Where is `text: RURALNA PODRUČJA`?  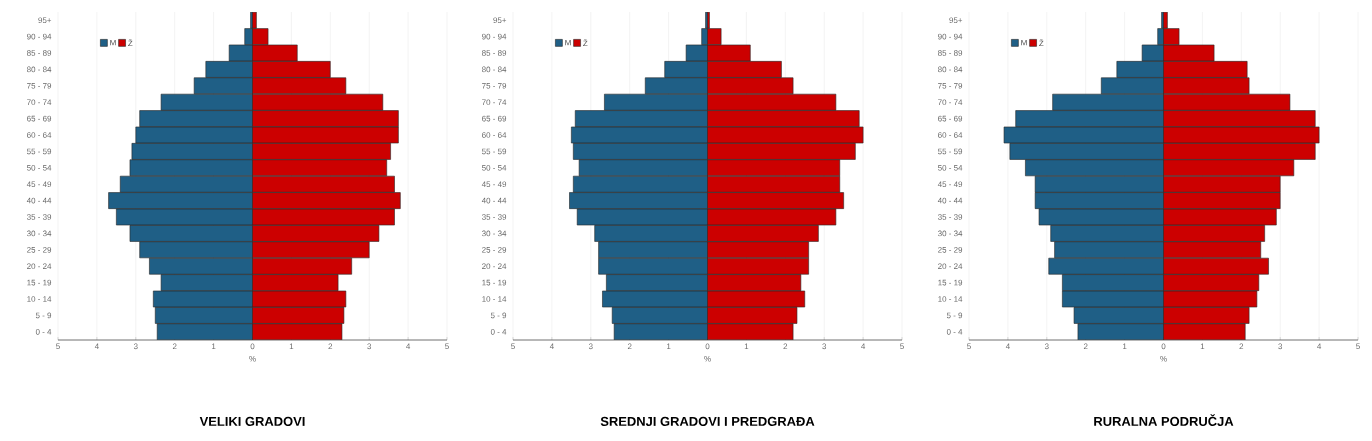 text: RURALNA PODRUČJA is located at coordinates (1164, 420).